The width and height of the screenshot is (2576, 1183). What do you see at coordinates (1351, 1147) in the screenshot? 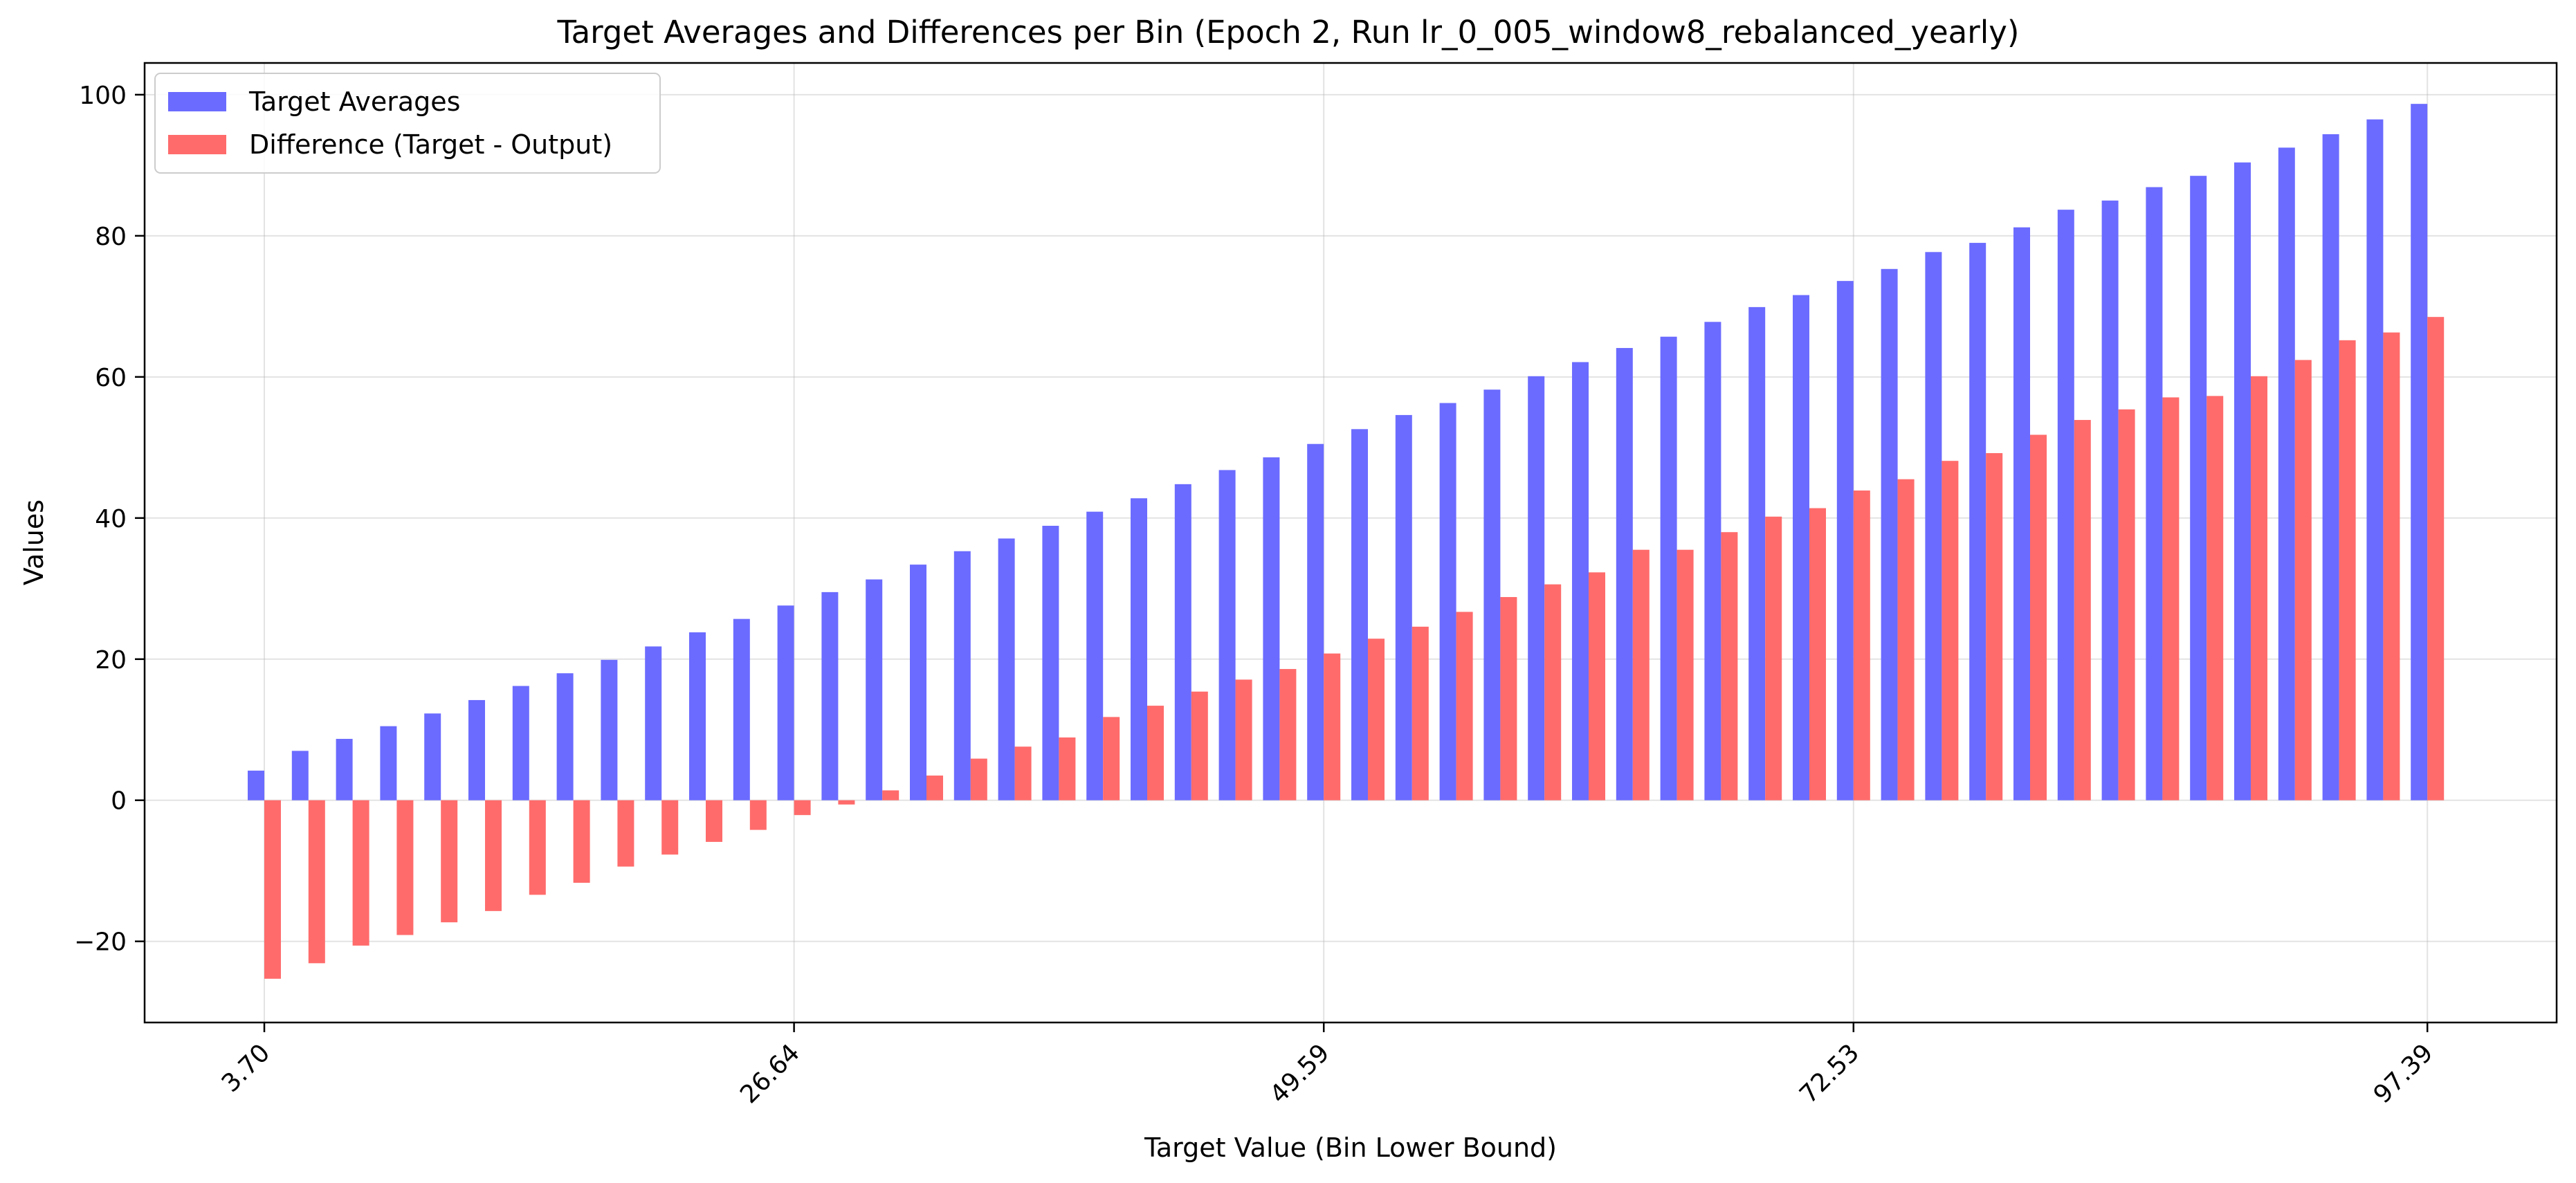
I see `x-axis-label: Target Value (Bin Lower Bound)` at bounding box center [1351, 1147].